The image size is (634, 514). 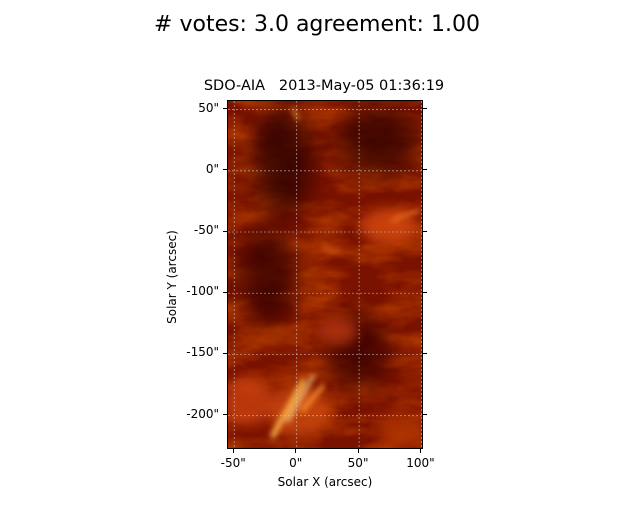 What do you see at coordinates (324, 86) in the screenshot?
I see `plot-title: SDO-AIA 2013-May-05 01:36:19` at bounding box center [324, 86].